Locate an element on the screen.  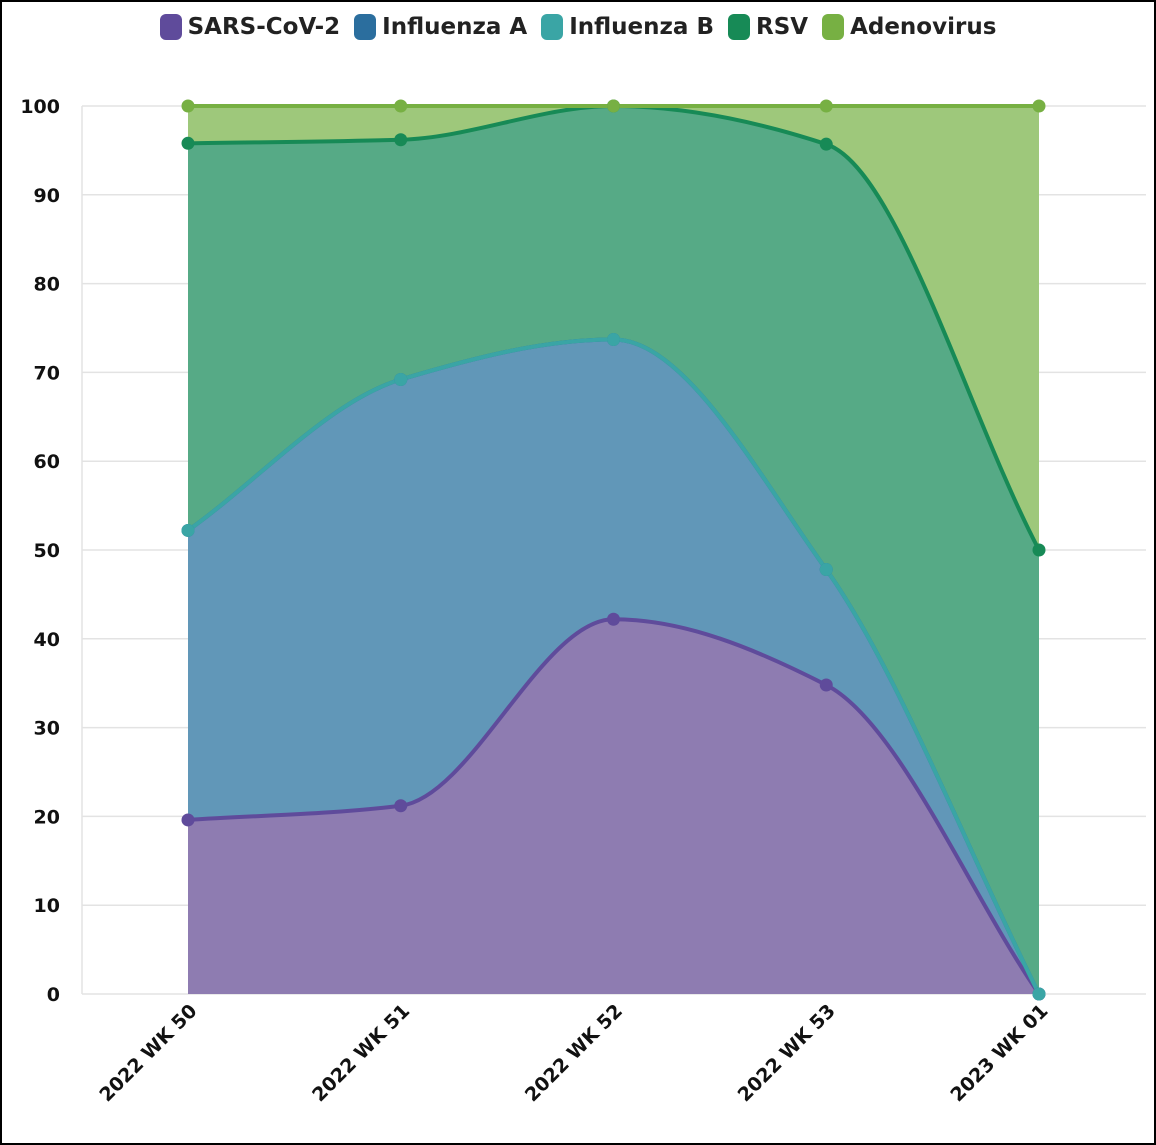
legend-label-influenza-a: Influenza A is located at coordinates (455, 27).